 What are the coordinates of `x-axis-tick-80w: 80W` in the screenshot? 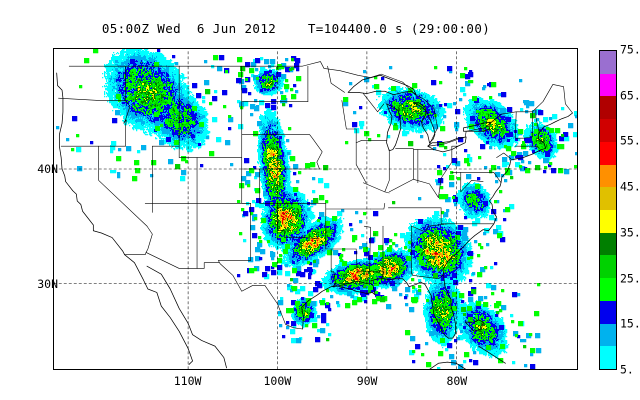 It's located at (457, 381).